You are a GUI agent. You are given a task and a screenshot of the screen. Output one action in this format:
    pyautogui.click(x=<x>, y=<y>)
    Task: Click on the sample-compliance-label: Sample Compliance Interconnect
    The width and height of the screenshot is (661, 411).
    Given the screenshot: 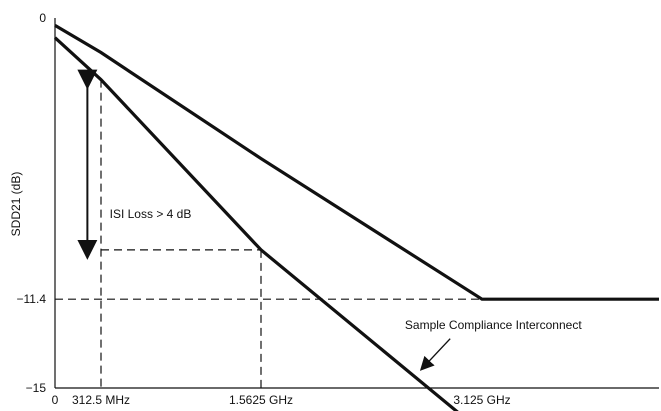 What is the action you would take?
    pyautogui.click(x=493, y=325)
    